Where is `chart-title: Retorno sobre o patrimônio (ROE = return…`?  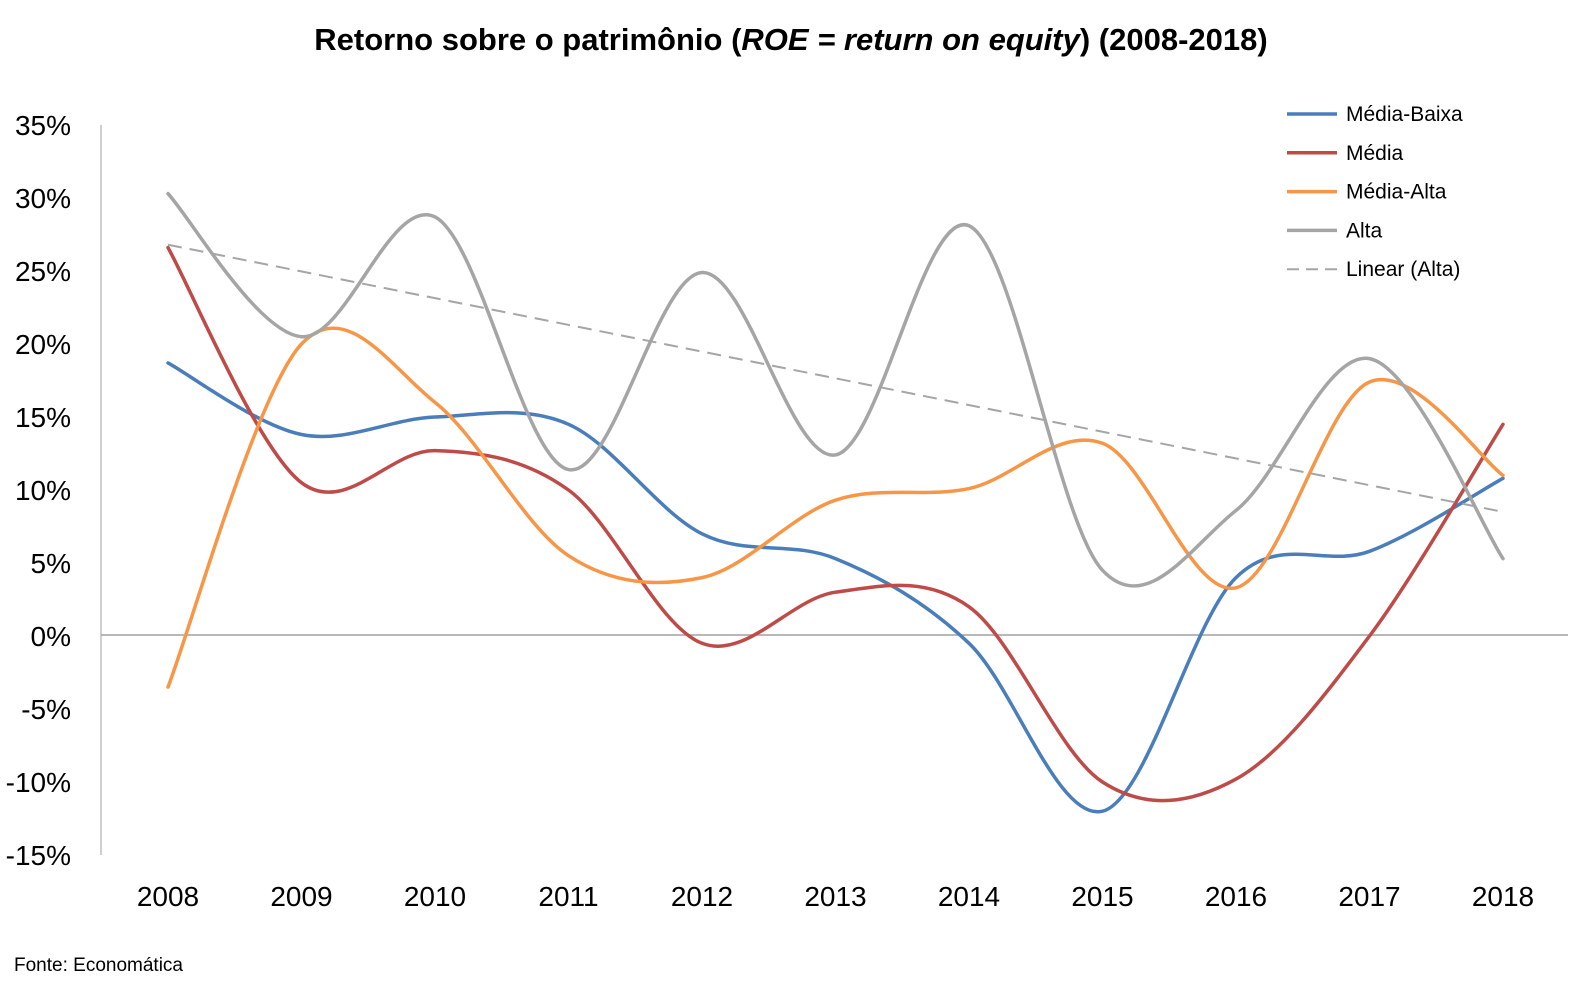
chart-title: Retorno sobre o patrimônio (ROE = return… is located at coordinates (790, 39).